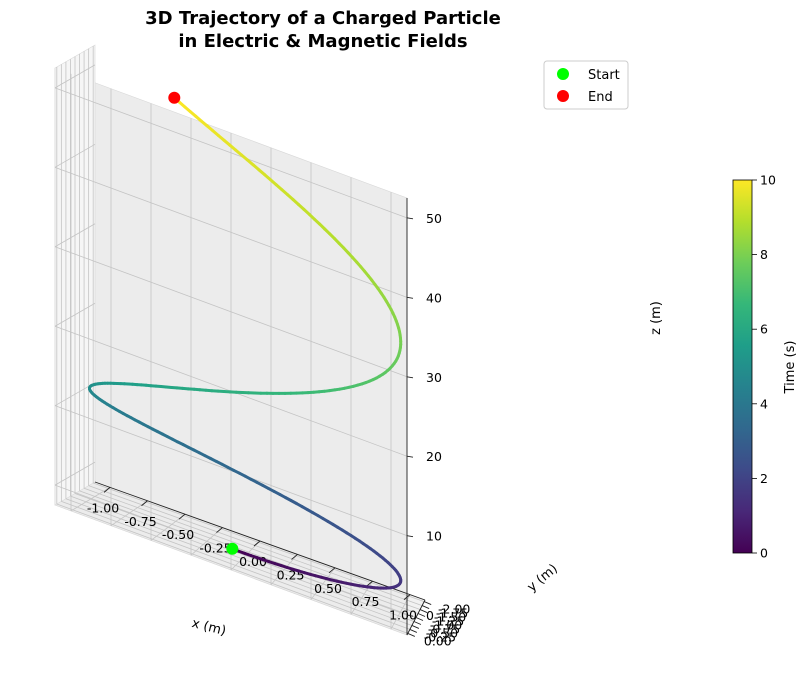 Image resolution: width=807 pixels, height=690 pixels. What do you see at coordinates (764, 329) in the screenshot?
I see `colorbar-tick-label: 6` at bounding box center [764, 329].